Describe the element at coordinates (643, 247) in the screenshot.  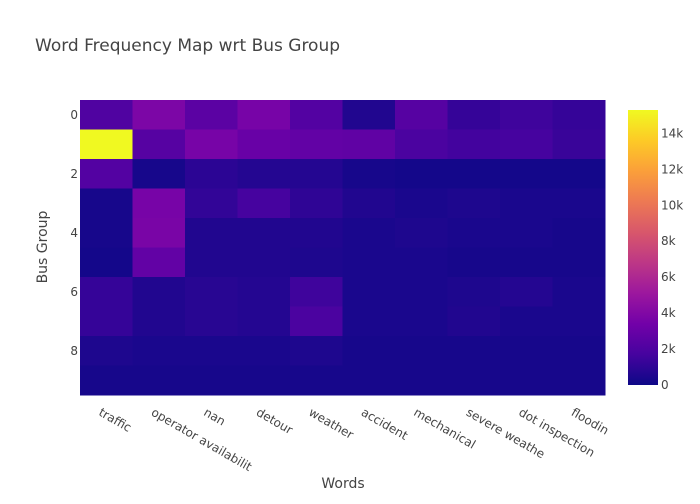
I see `colorbar-gradient` at that location.